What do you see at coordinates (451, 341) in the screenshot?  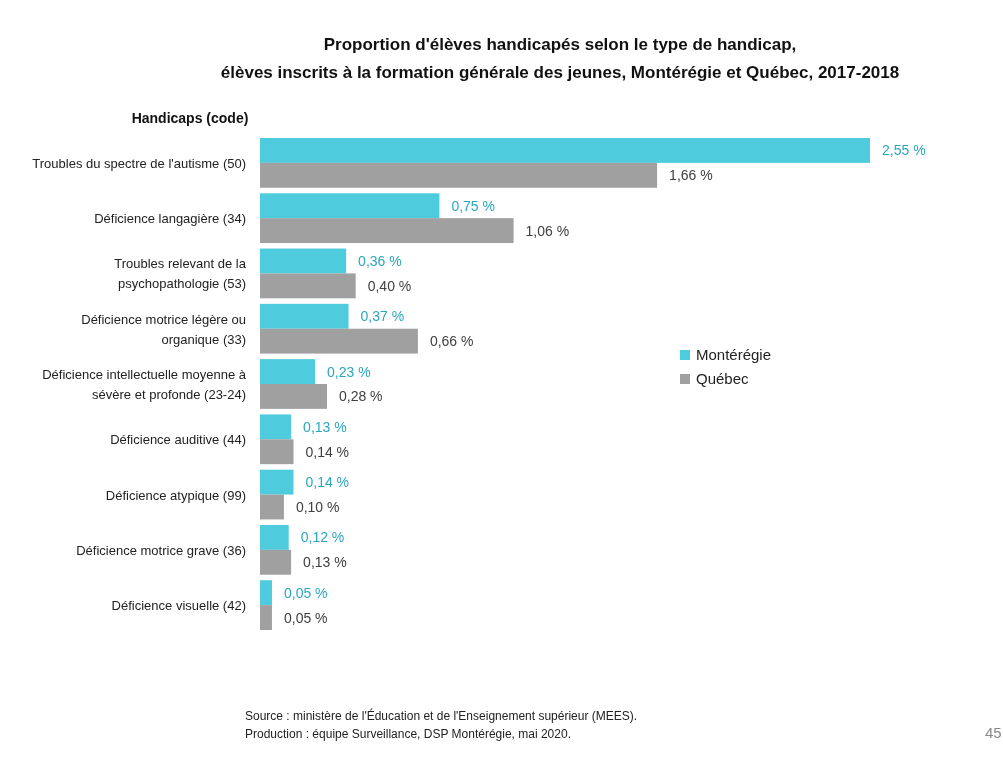 I see `data-label: 0,66 %` at bounding box center [451, 341].